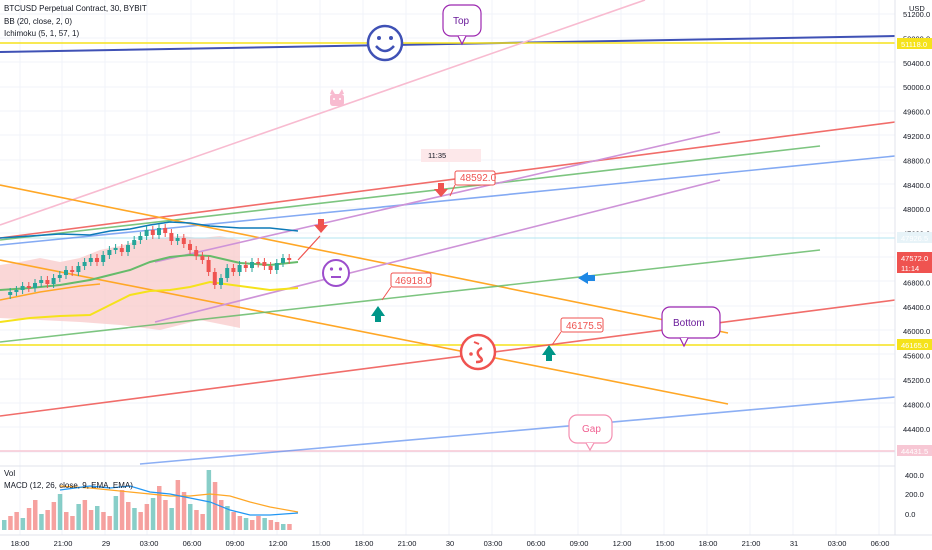 Image resolution: width=932 pixels, height=550 pixels. I want to click on price-tag-label: 11:14, so click(910, 268).